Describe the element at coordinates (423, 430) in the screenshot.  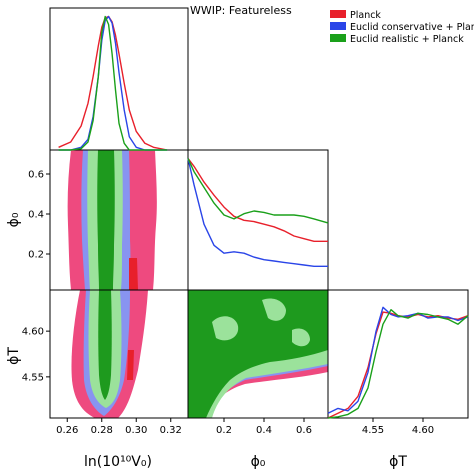
I see `xtick-label-phiT-1: 4.60` at that location.